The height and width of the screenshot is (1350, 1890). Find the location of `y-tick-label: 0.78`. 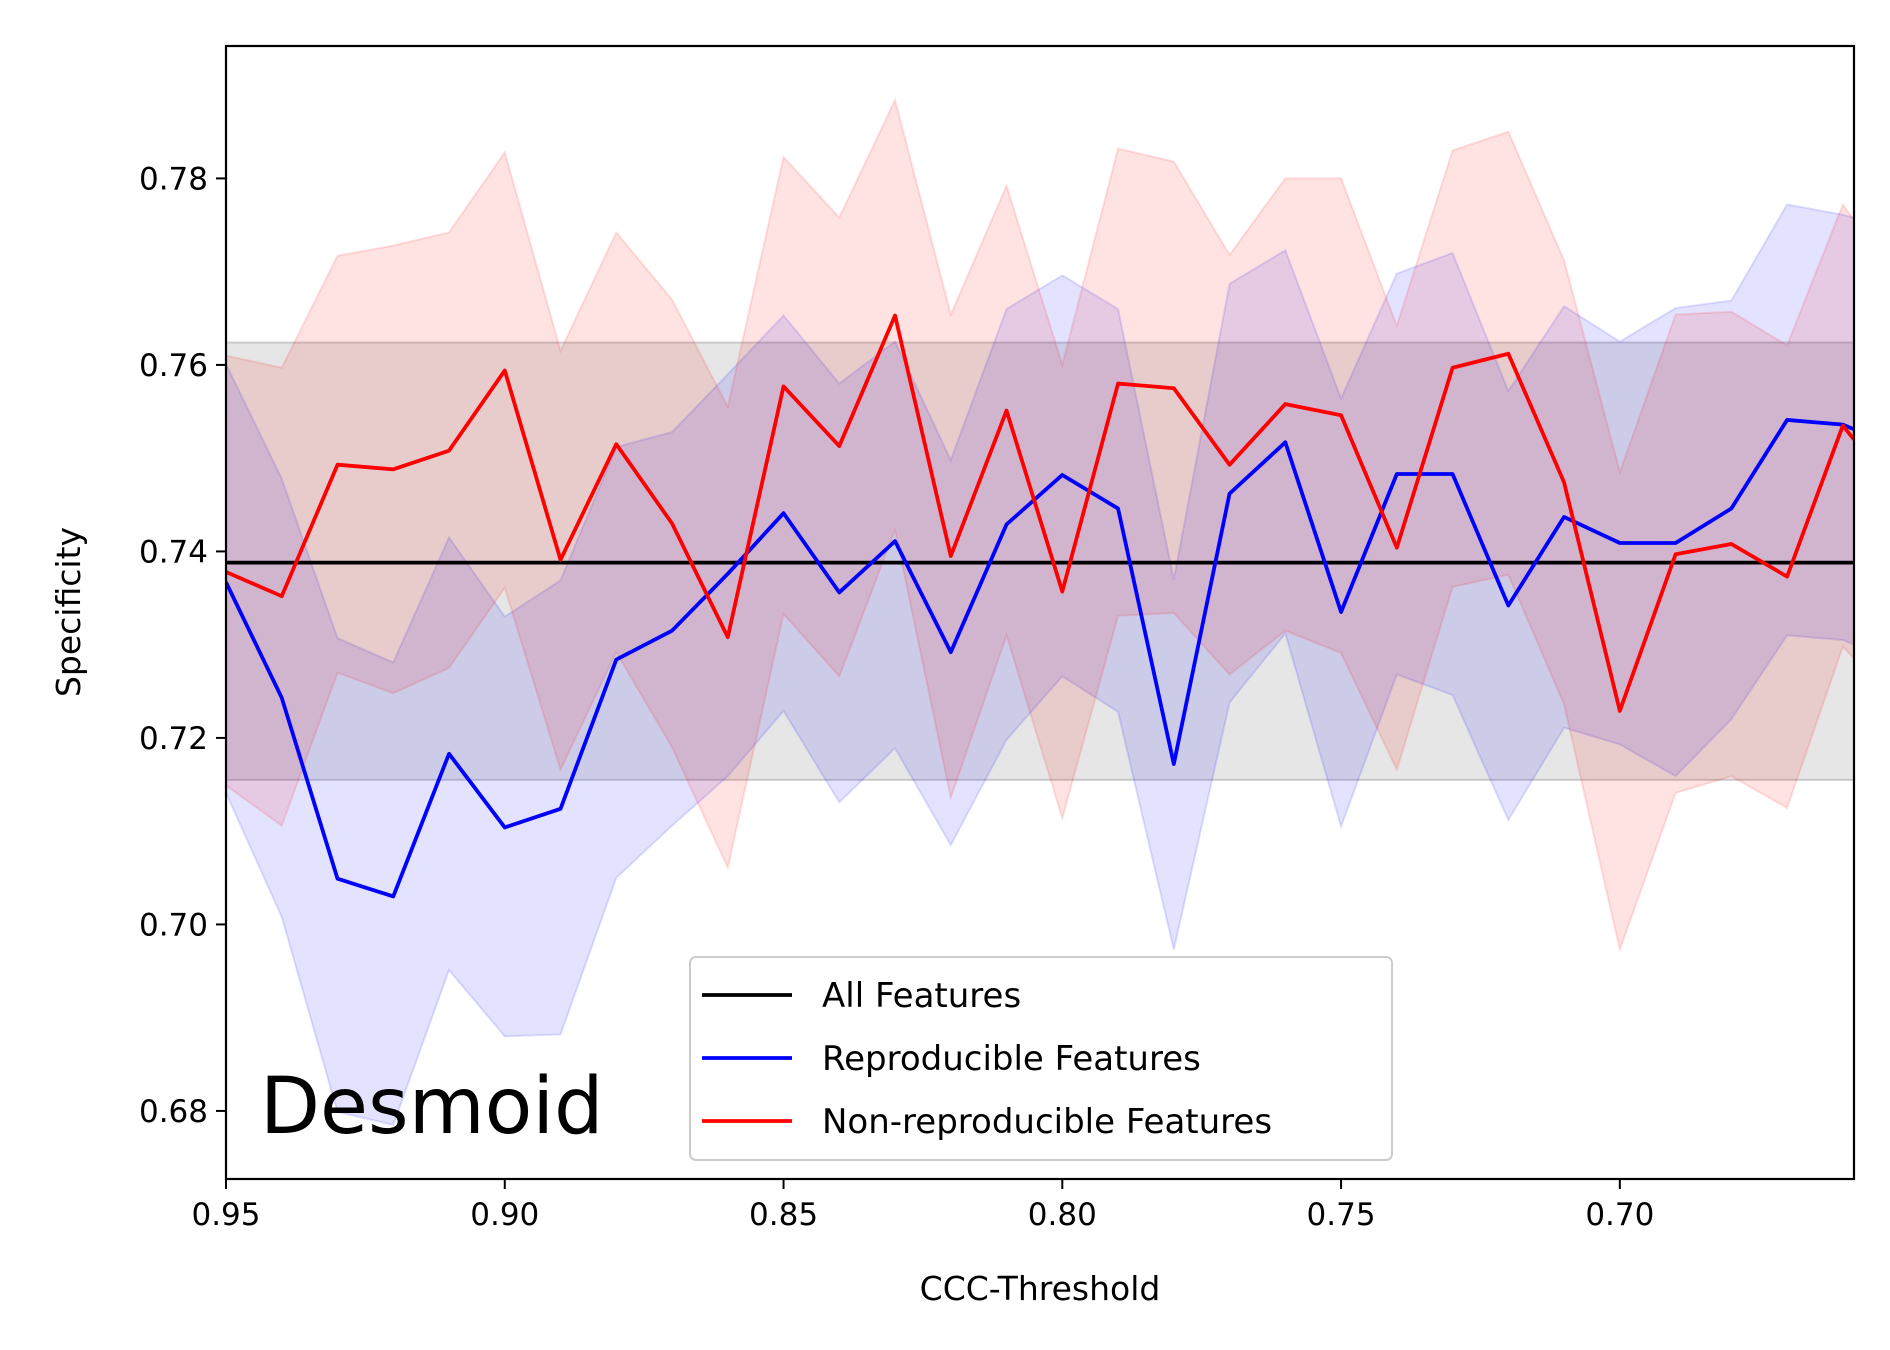

y-tick-label: 0.78 is located at coordinates (173, 179).